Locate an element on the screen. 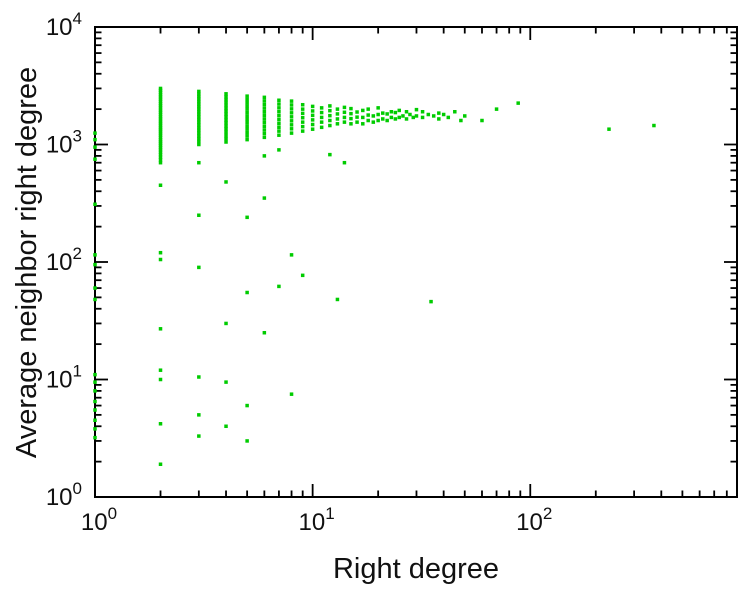 This screenshot has height=600, width=739. y-axis-title-wrap: Average neighbor right degree is located at coordinates (28, 262).